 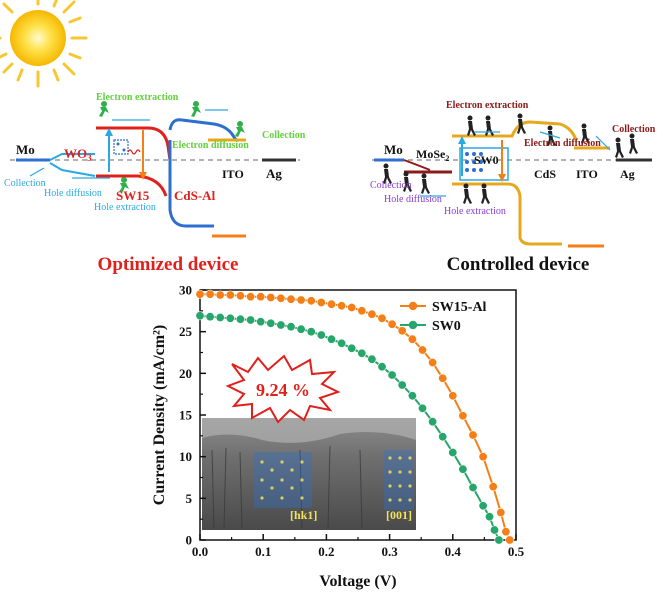 I want to click on legend: SW15-Al SW0, so click(x=443, y=317).